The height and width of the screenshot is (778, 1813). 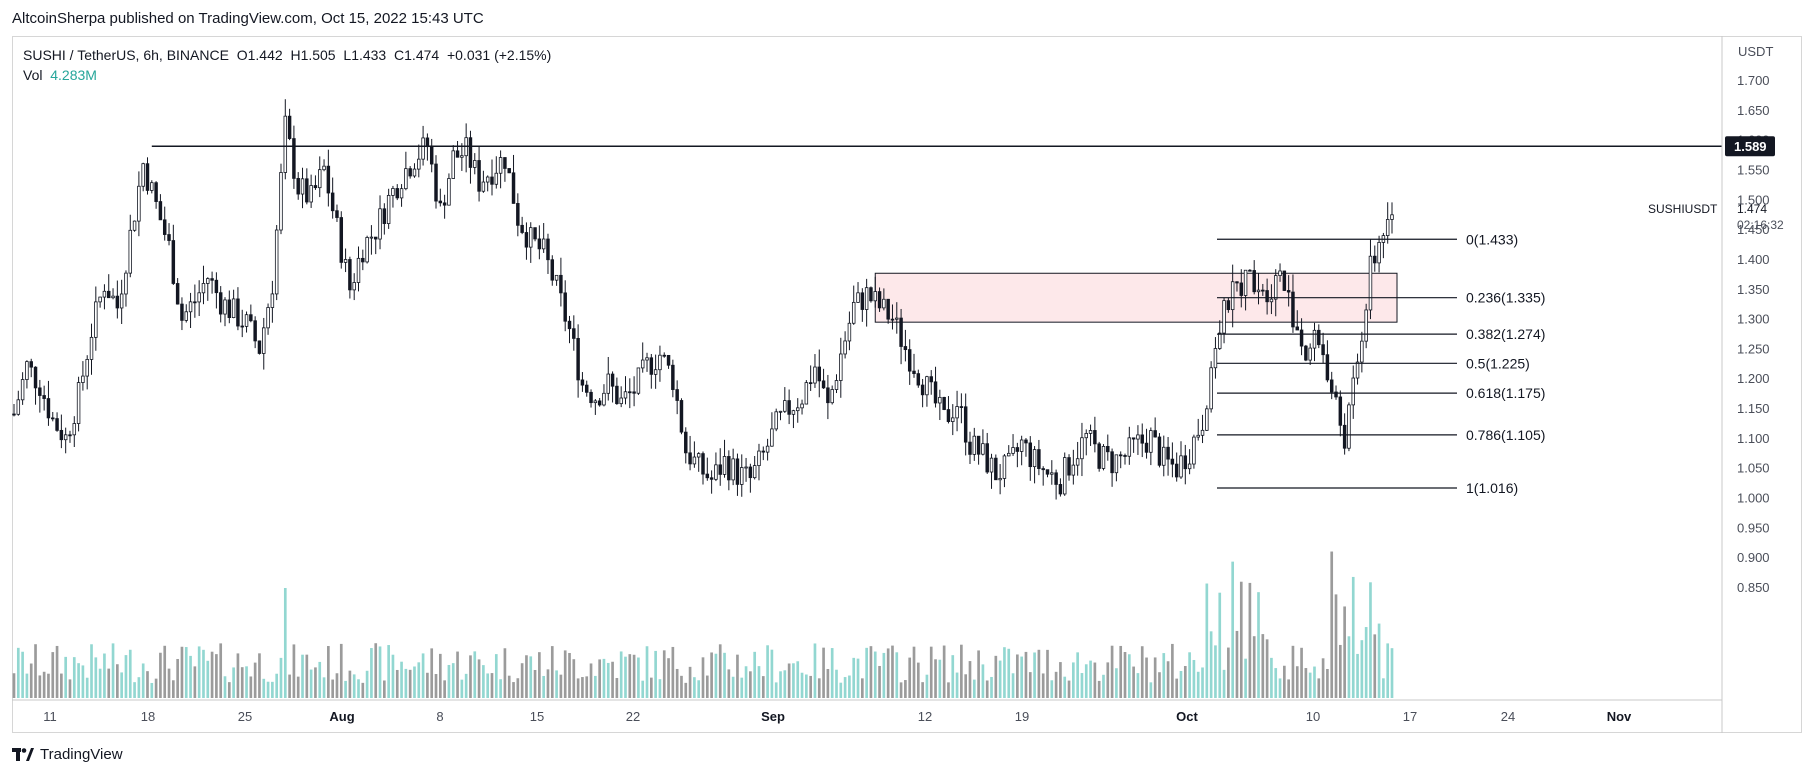 What do you see at coordinates (1753, 259) in the screenshot?
I see `y-tick-label: 1.400` at bounding box center [1753, 259].